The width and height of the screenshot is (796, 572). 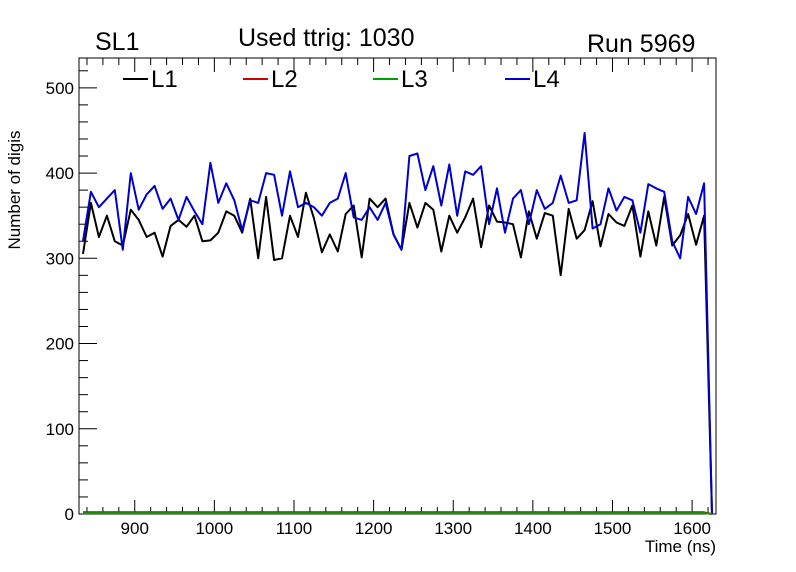 What do you see at coordinates (60, 429) in the screenshot?
I see `y-tick-label: 100` at bounding box center [60, 429].